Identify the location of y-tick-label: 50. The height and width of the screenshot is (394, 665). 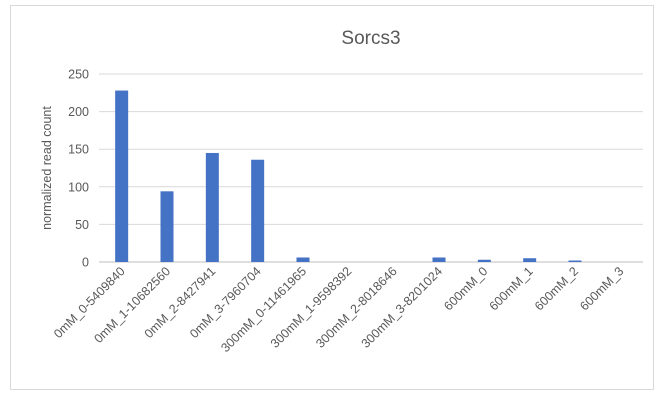
(82, 225).